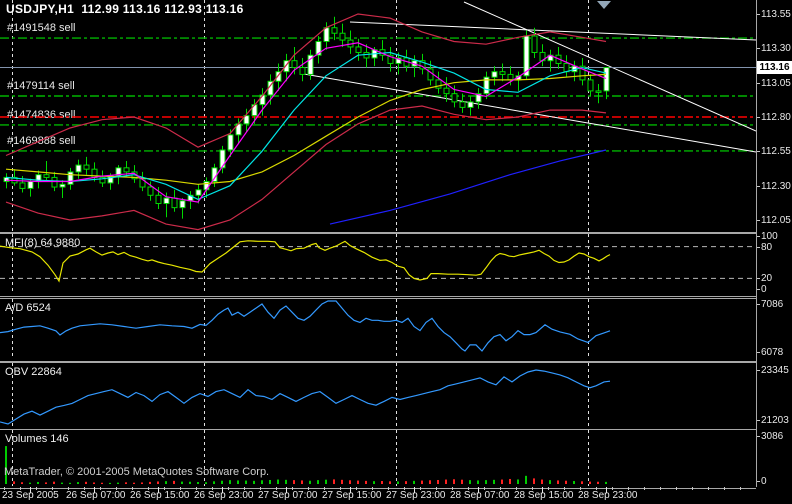 Image resolution: width=792 pixels, height=504 pixels. I want to click on scale-label: 112.05, so click(776, 220).